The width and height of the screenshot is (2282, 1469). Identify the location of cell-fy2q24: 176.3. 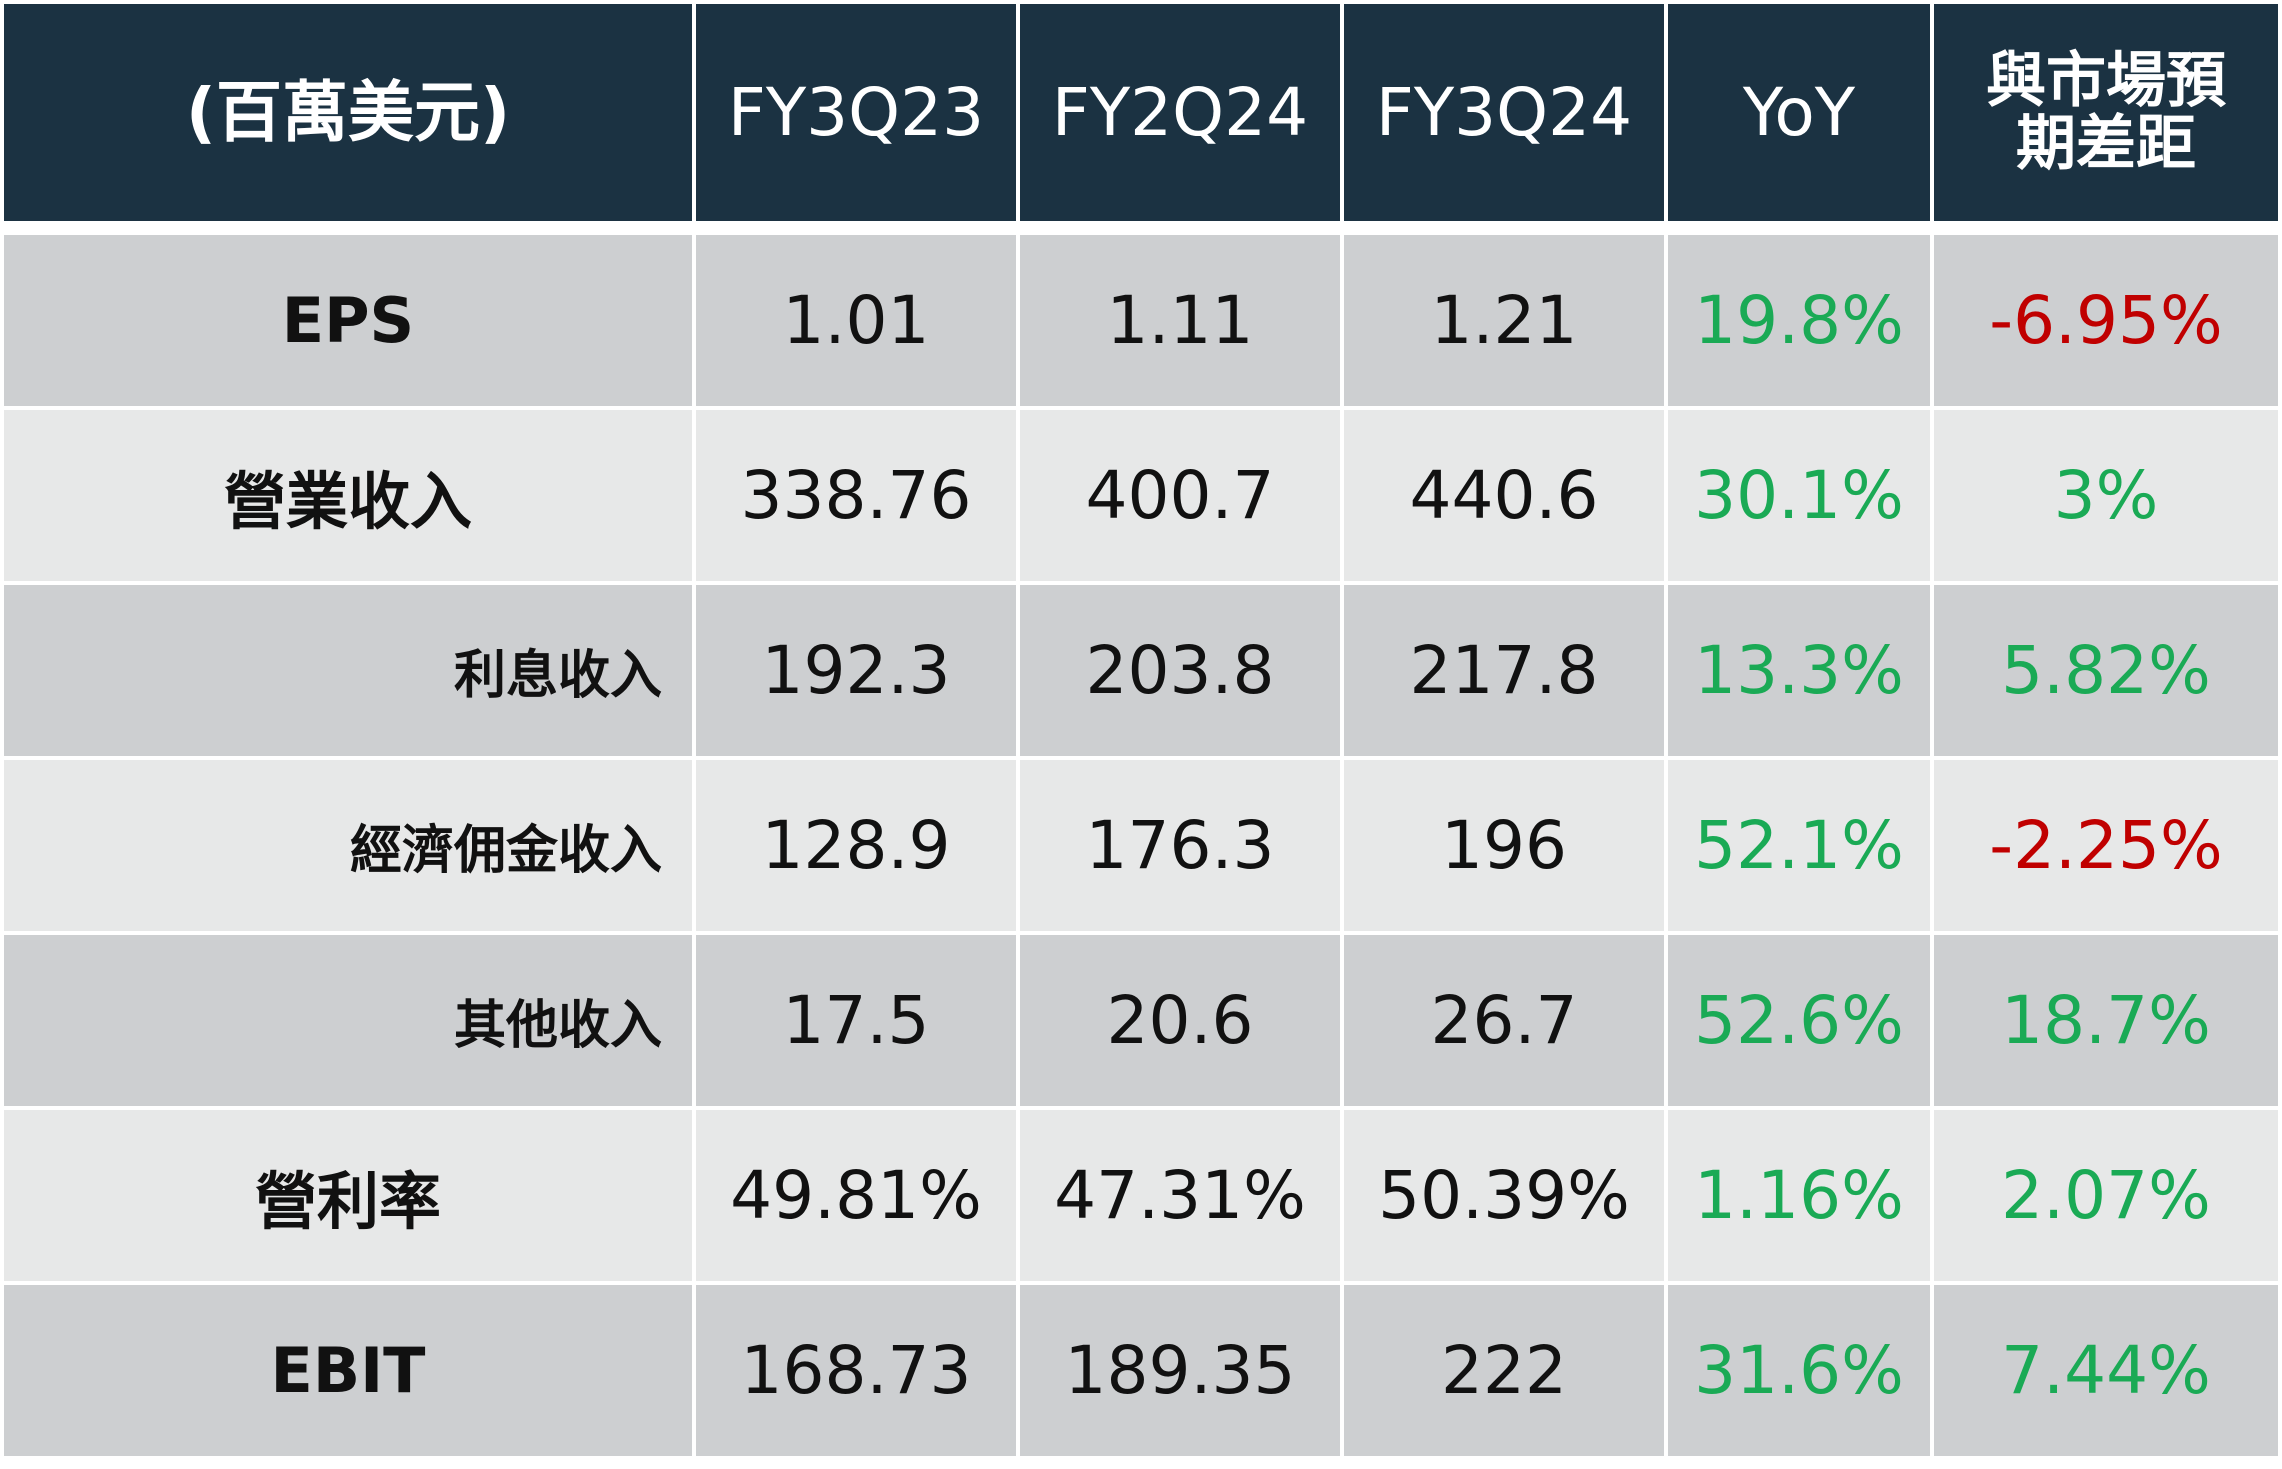
(1182, 845).